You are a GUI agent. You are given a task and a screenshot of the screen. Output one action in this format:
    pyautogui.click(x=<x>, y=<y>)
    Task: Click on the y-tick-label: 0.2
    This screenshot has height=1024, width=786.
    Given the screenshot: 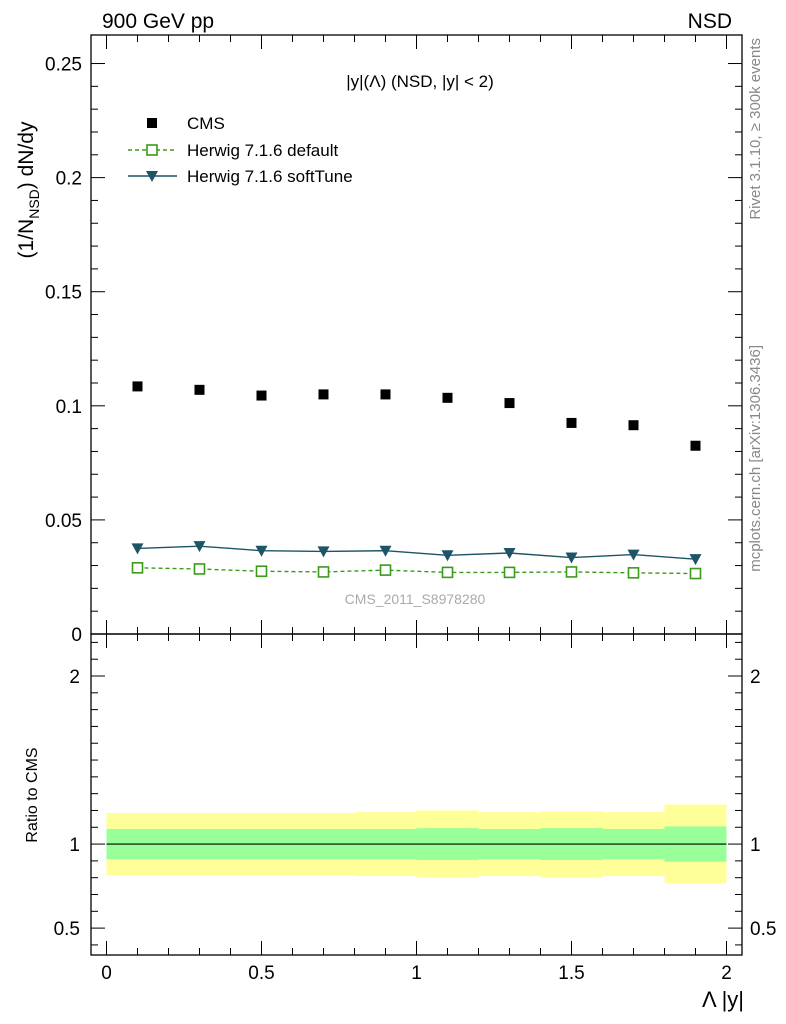 What is the action you would take?
    pyautogui.click(x=69, y=179)
    